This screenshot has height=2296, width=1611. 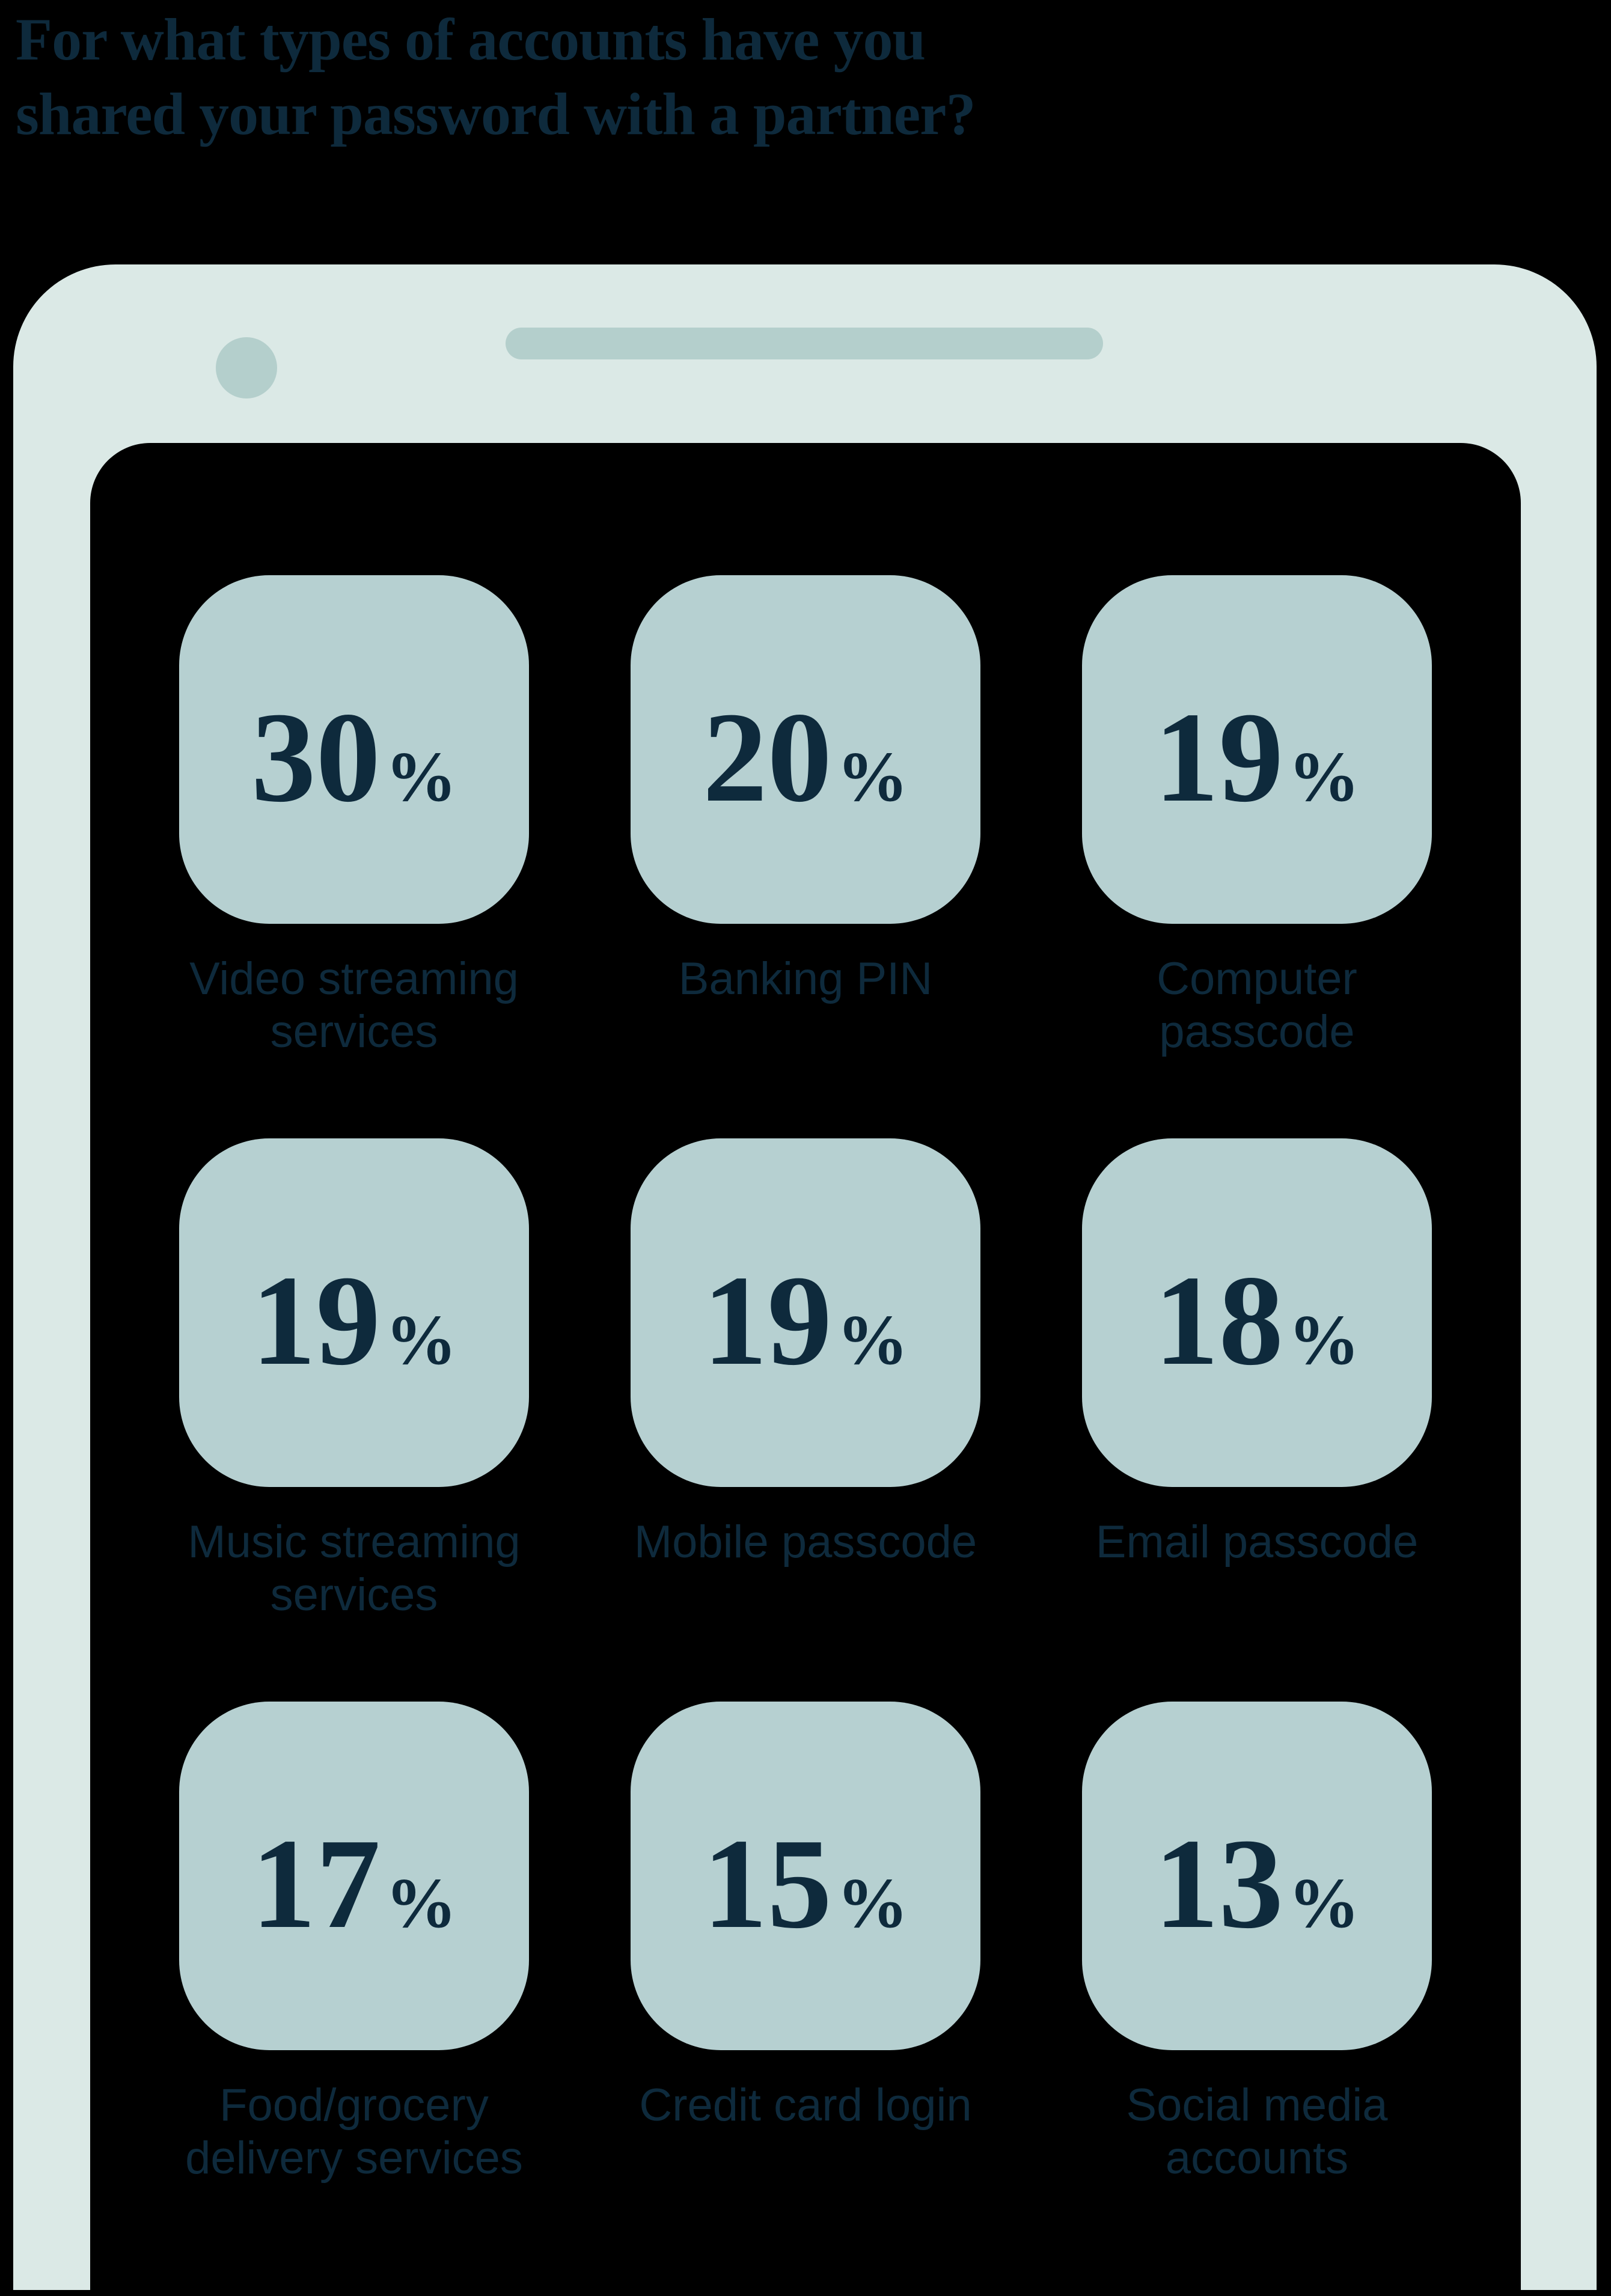 What do you see at coordinates (496, 114) in the screenshot?
I see `page-title-line-2: shared your password with a partner?` at bounding box center [496, 114].